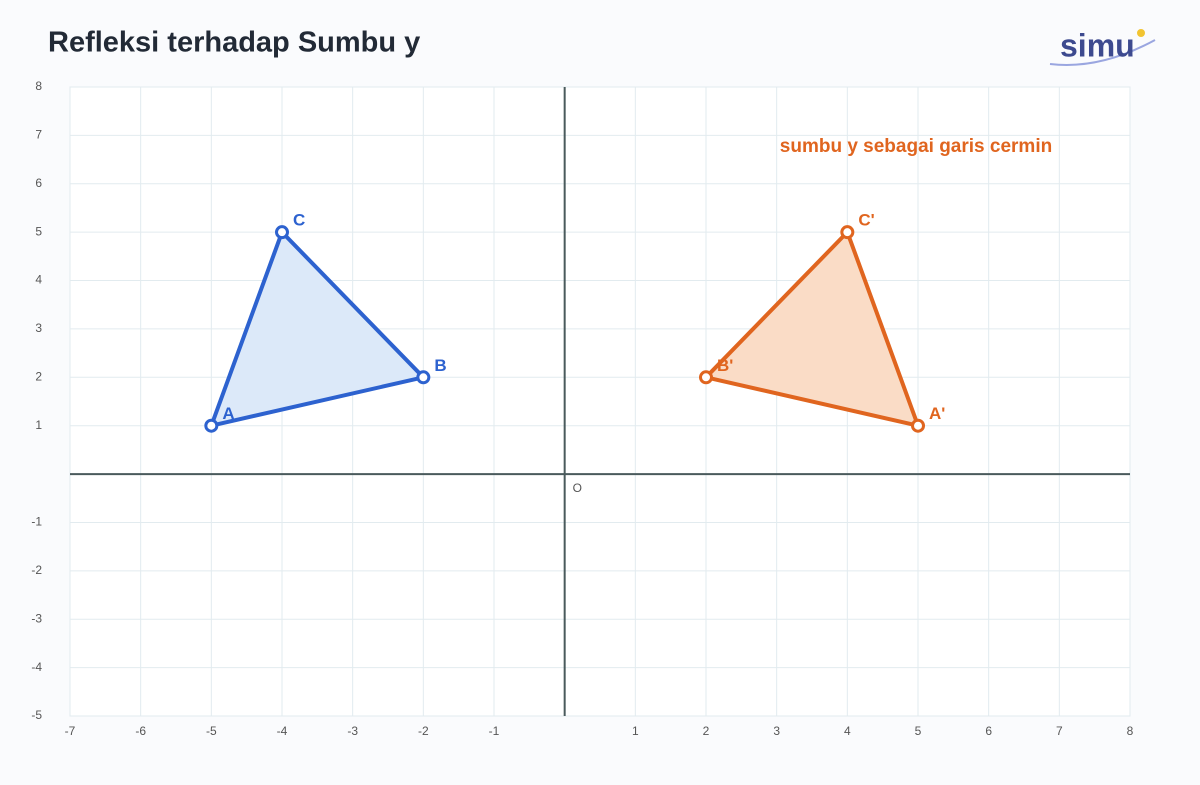  Describe the element at coordinates (866, 220) in the screenshot. I see `vertex-label: C'` at that location.